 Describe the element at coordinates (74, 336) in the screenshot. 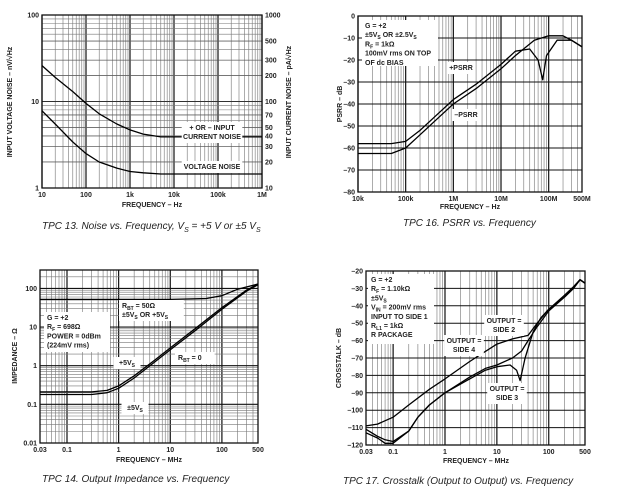

I see `legend-line: POWER = 0dBm` at that location.